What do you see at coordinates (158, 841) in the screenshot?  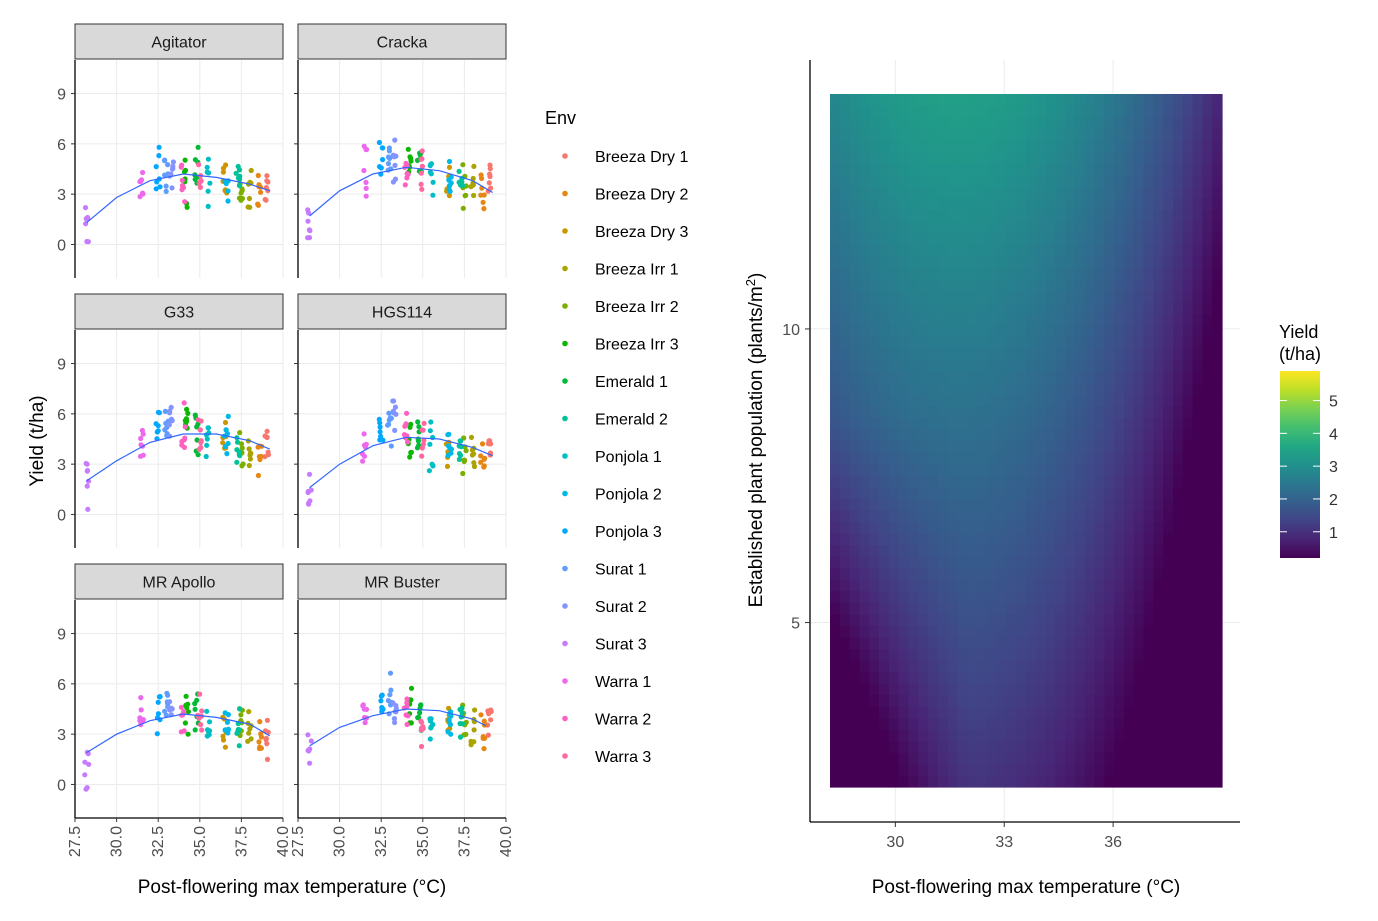 I see `x-tick-label: 32.5` at bounding box center [158, 841].